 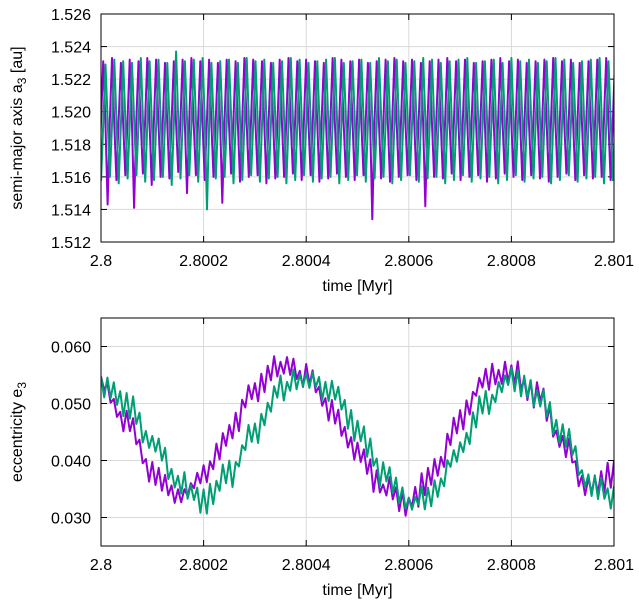 I want to click on y-axis-label-top-sub: 3, so click(x=22, y=80).